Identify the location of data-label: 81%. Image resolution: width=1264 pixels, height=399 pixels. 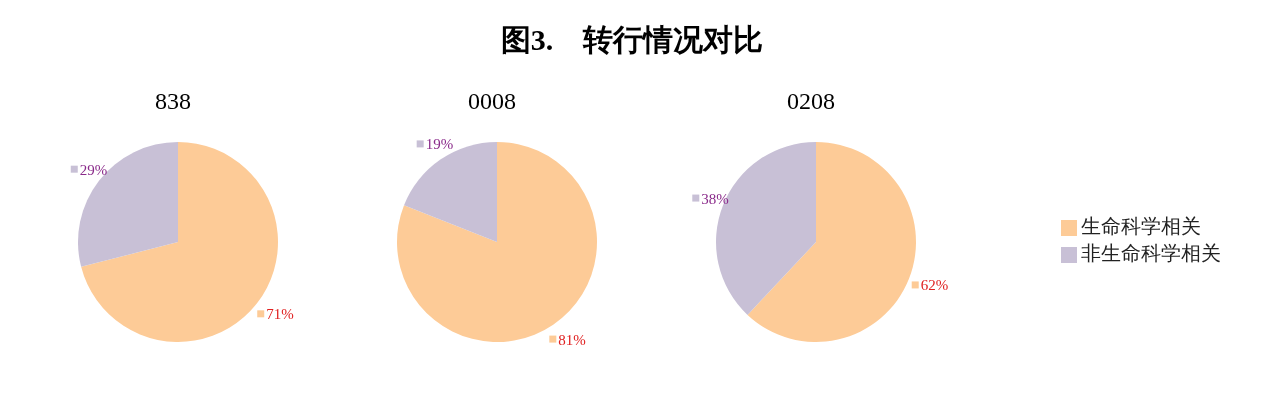
(572, 339).